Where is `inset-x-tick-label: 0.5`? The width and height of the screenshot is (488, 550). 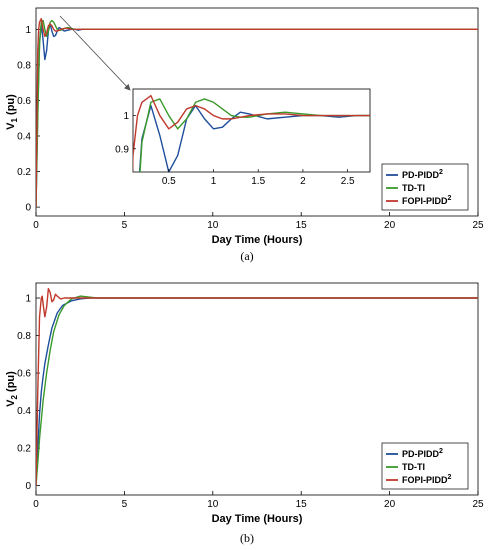
inset-x-tick-label: 0.5 is located at coordinates (169, 181).